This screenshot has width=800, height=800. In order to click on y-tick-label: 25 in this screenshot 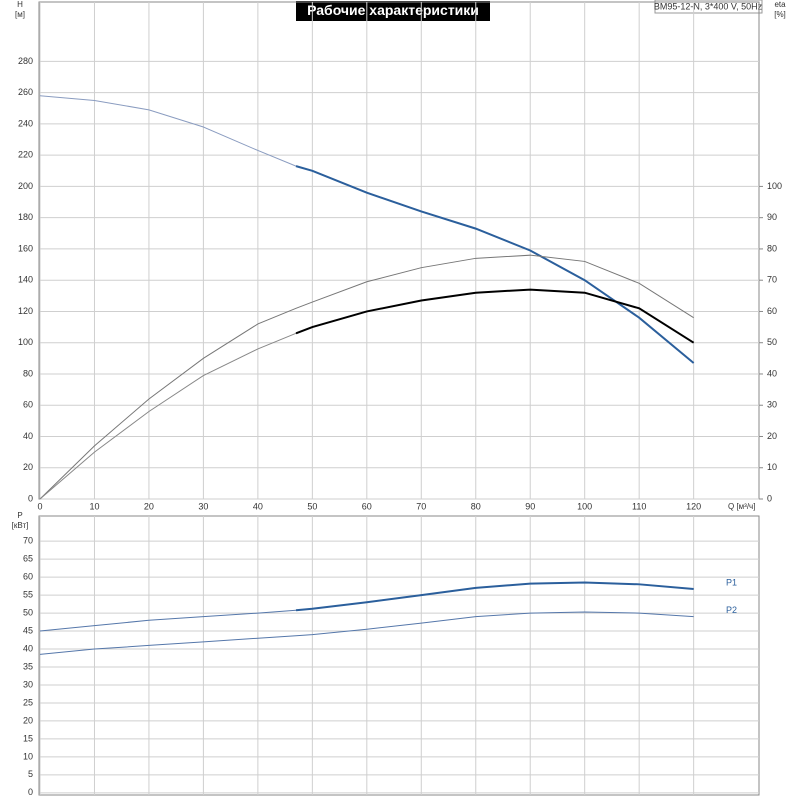, I will do `click(28, 702)`.